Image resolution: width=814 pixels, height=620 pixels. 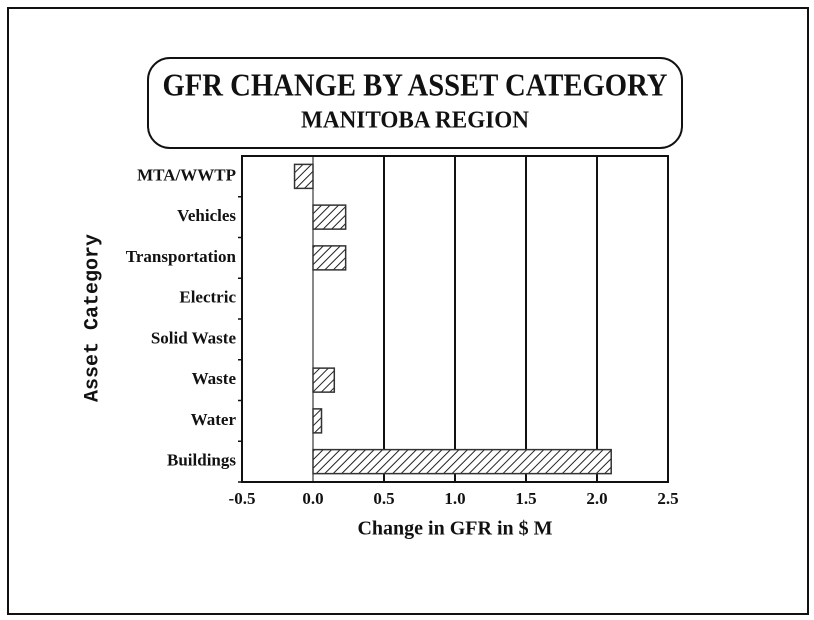 What do you see at coordinates (383, 498) in the screenshot?
I see `x-tick-label: 0.5` at bounding box center [383, 498].